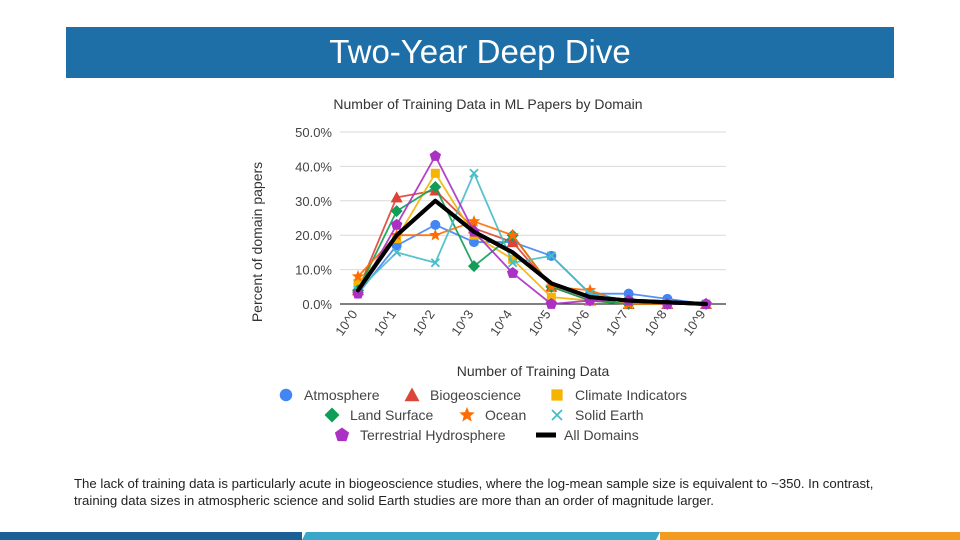 The height and width of the screenshot is (540, 960). What do you see at coordinates (540, 322) in the screenshot?
I see `x-tick-label: 10^5` at bounding box center [540, 322].